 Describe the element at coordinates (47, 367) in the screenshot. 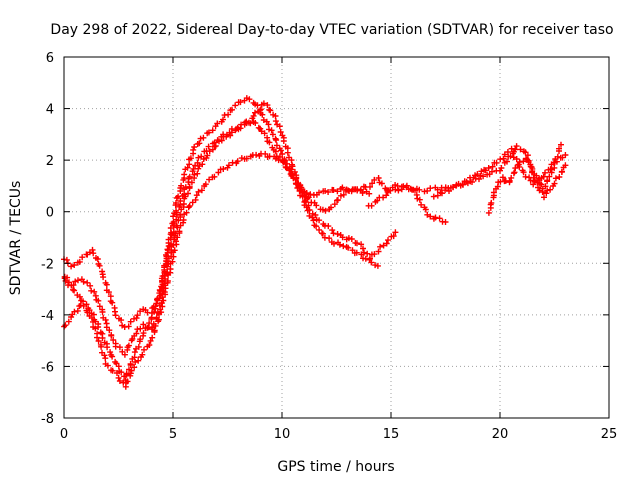

I see `y-tick-label: -6` at that location.